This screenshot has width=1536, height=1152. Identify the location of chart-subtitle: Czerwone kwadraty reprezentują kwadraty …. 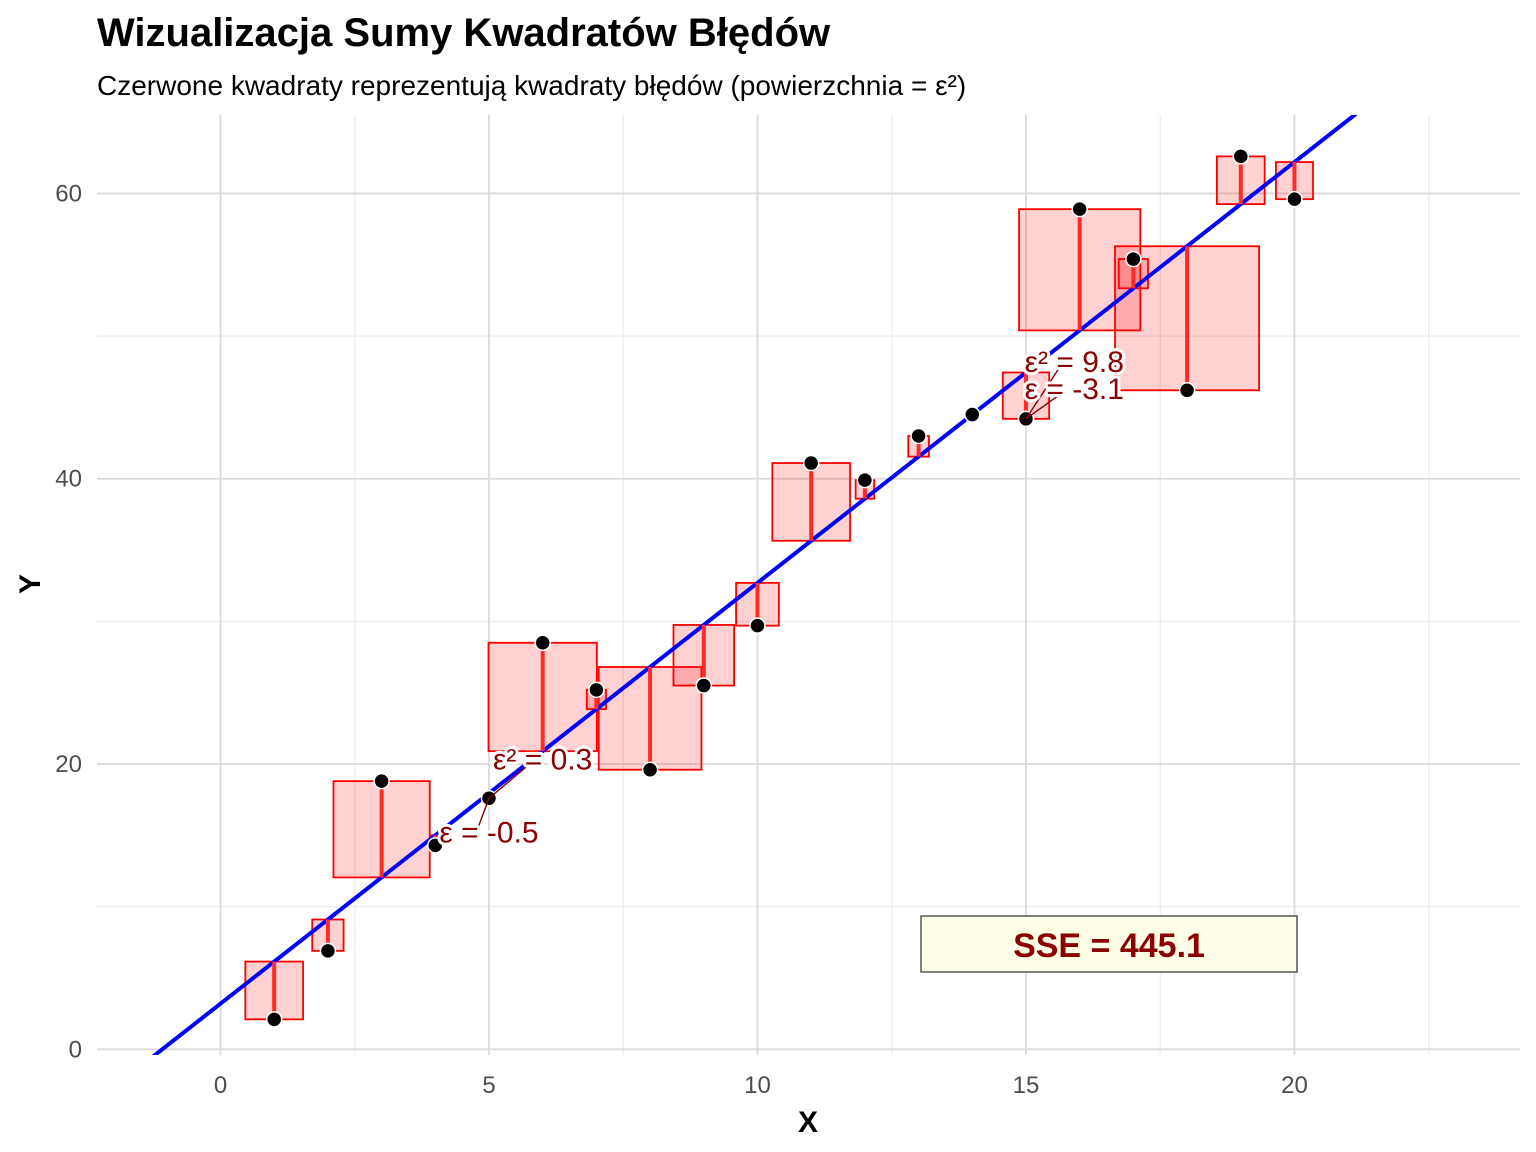
(531, 85).